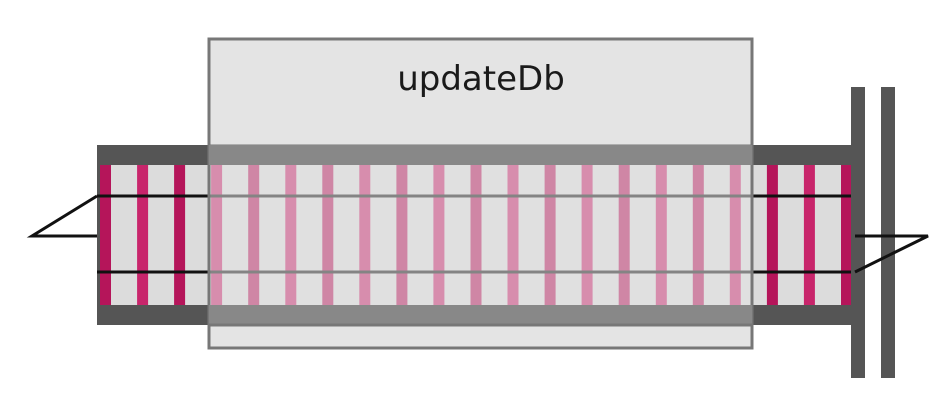  What do you see at coordinates (480, 155) in the screenshot?
I see `box-bed-top` at bounding box center [480, 155].